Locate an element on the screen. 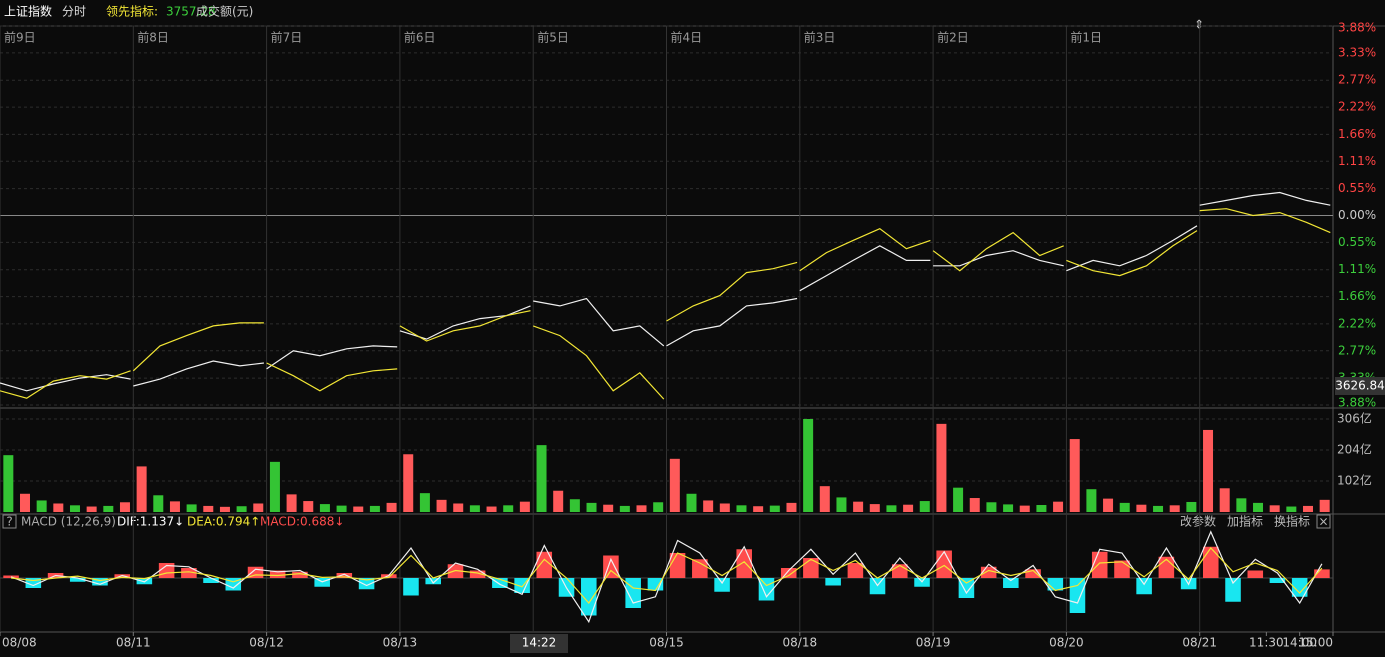  x-tick-label: 08/11 is located at coordinates (133, 643).